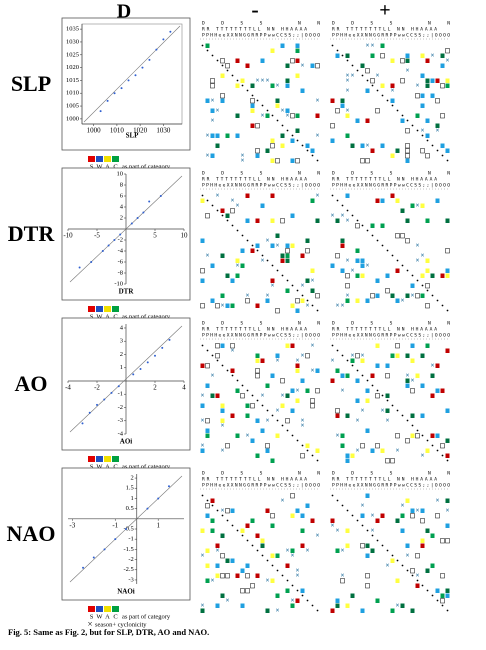 This screenshot has width=486, height=650. Describe the element at coordinates (130, 539) in the screenshot. I see `y-tick-label: -1` at that location.